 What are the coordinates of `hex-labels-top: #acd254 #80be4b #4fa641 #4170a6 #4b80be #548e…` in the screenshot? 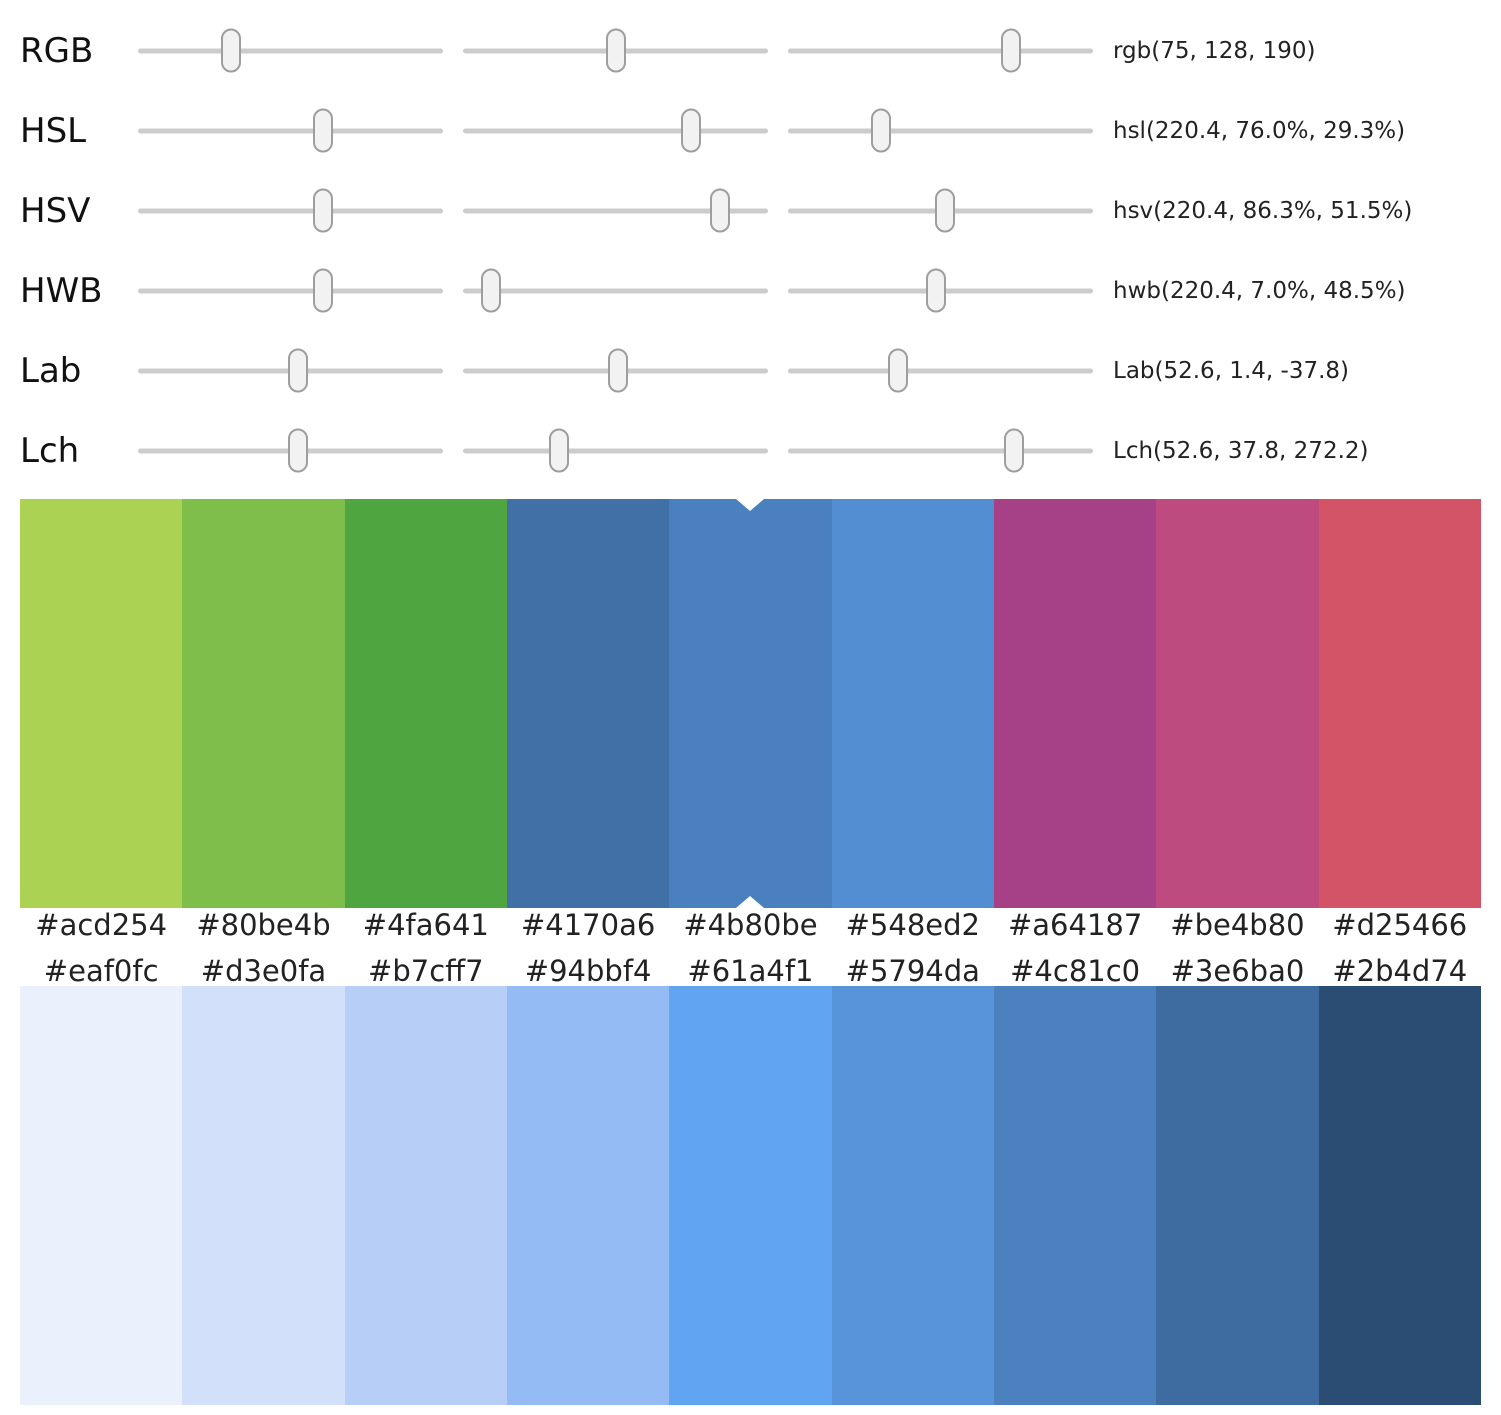 It's located at (750, 925).